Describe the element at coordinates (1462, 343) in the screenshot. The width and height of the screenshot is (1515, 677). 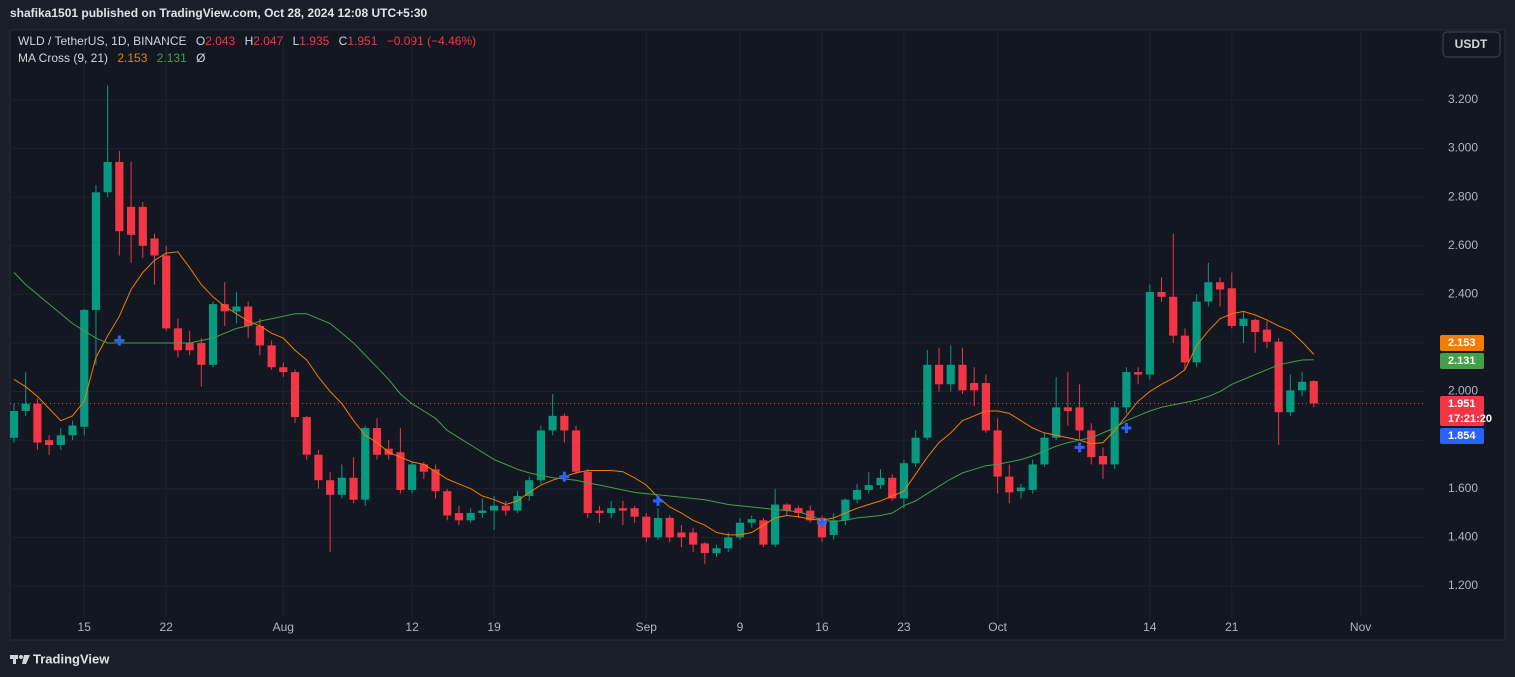
I see `price-tag` at that location.